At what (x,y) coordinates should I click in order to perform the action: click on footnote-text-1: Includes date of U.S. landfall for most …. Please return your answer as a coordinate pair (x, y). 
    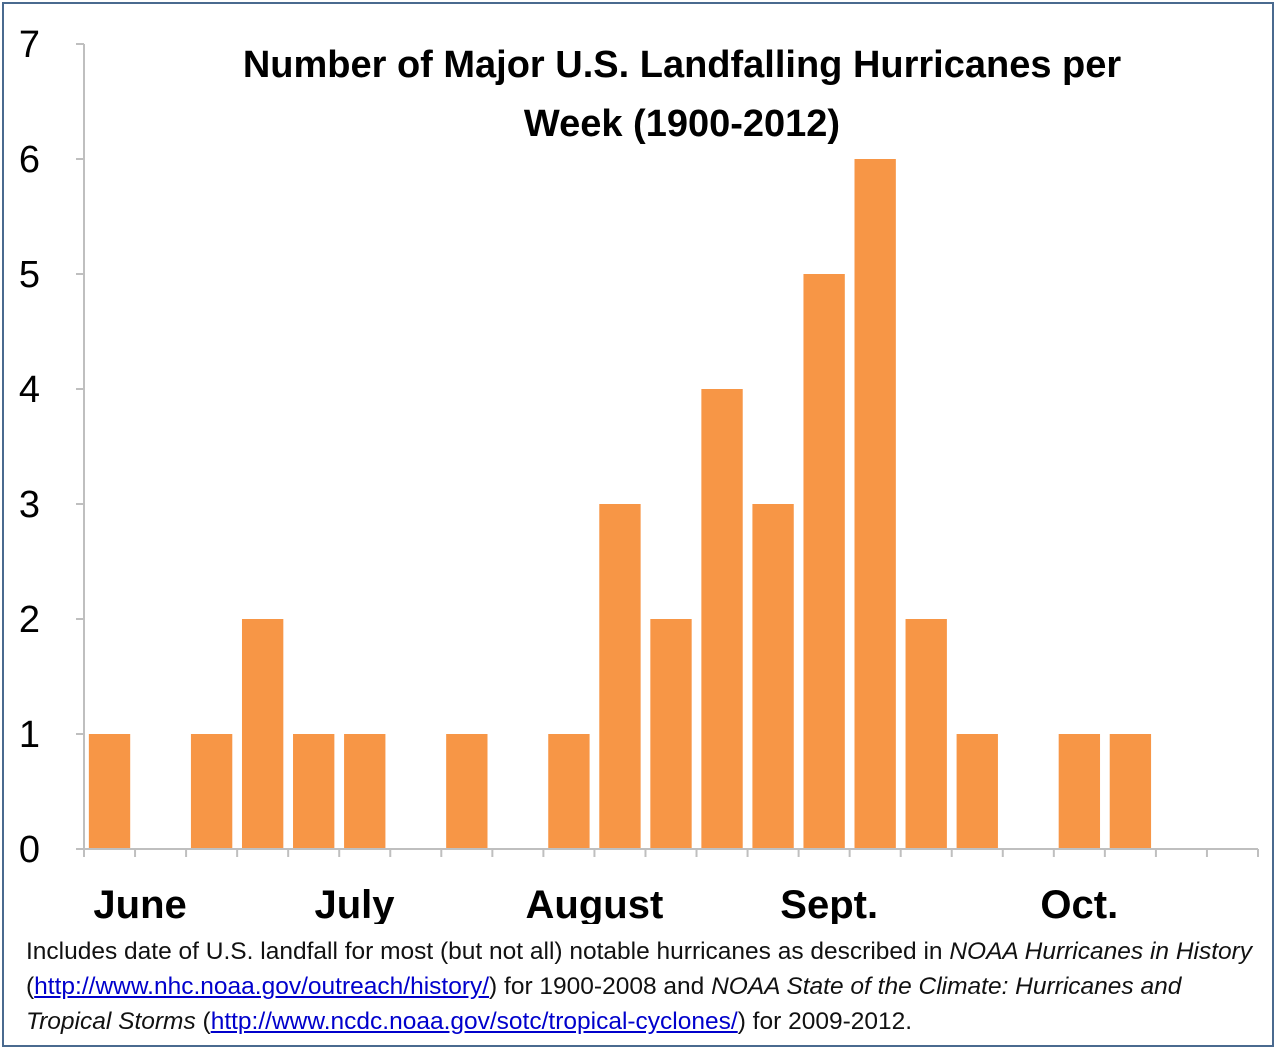
    Looking at the image, I should click on (488, 951).